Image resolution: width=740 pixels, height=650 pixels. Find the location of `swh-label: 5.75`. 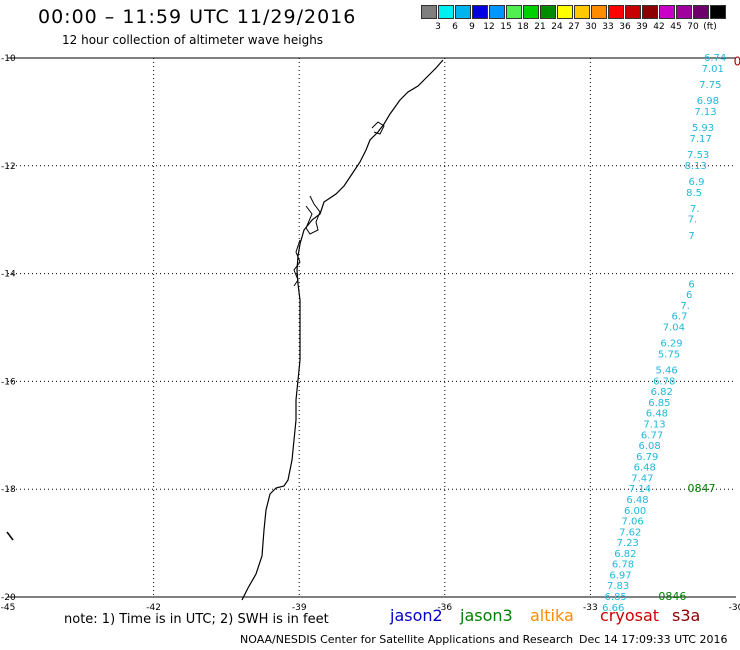

swh-label: 5.75 is located at coordinates (669, 354).